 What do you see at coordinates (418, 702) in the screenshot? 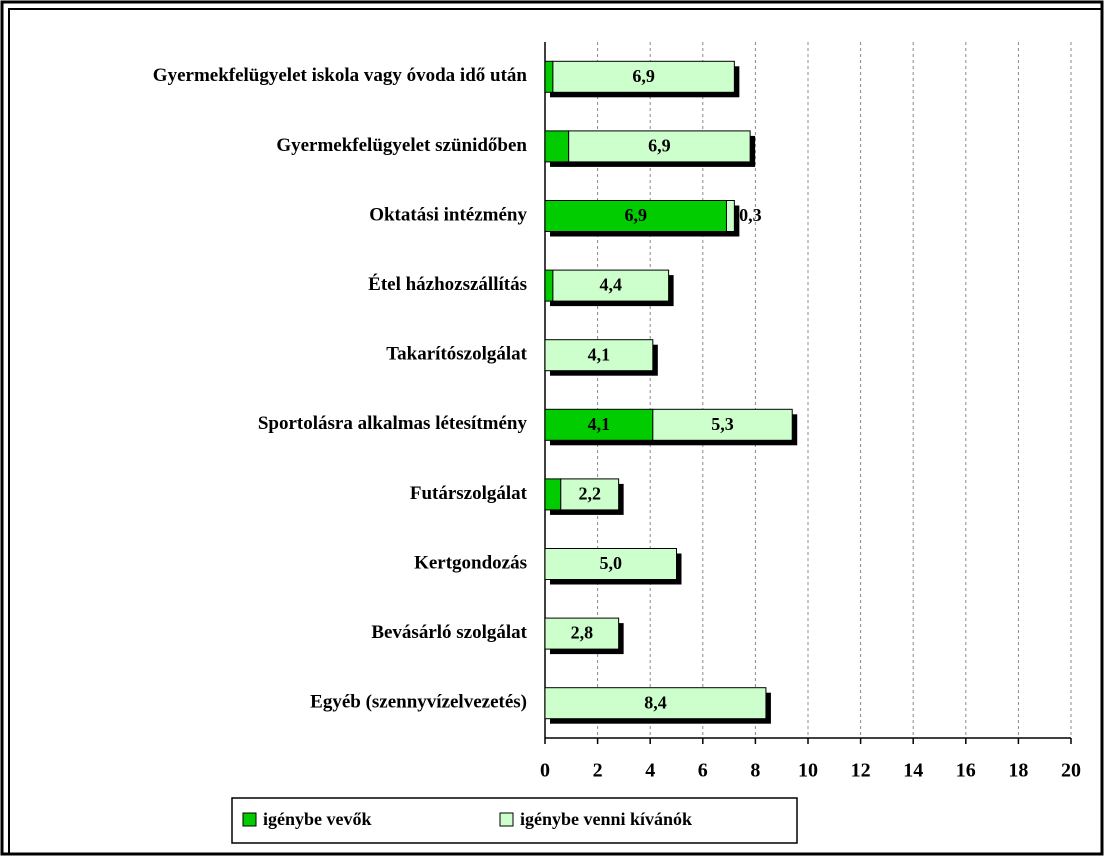
I see `category-label: Egyéb (szennyvízelvezetés)` at bounding box center [418, 702].